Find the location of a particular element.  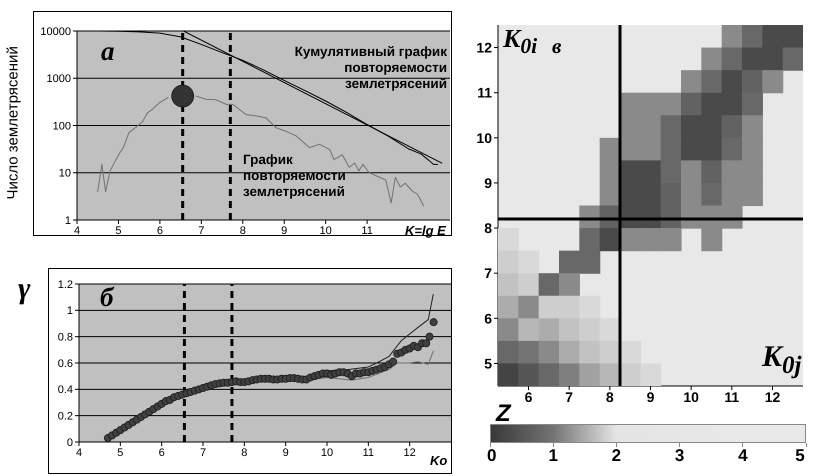

y-tick-label: 1000 is located at coordinates (58, 79).